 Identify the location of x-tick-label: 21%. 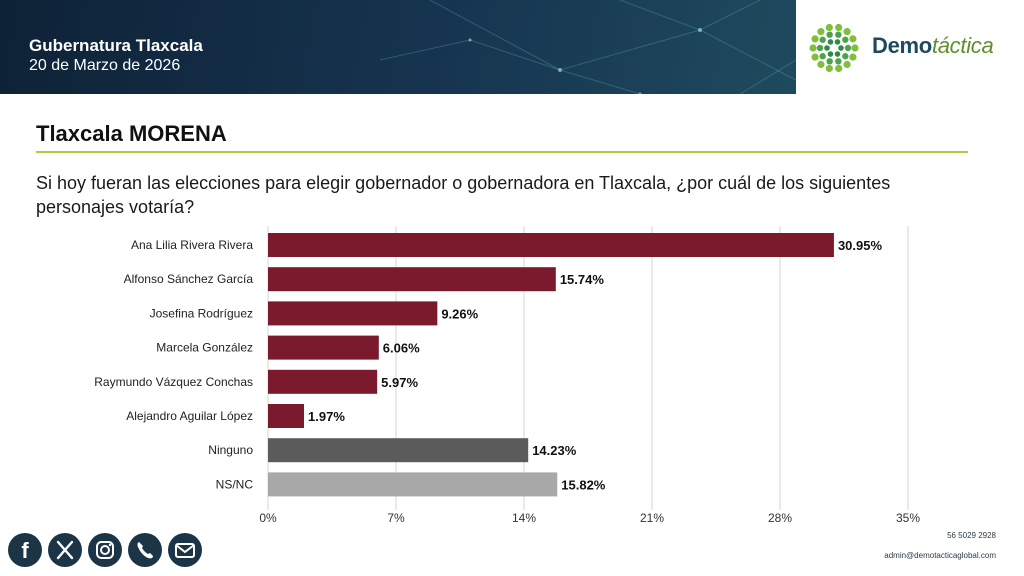
(652, 518).